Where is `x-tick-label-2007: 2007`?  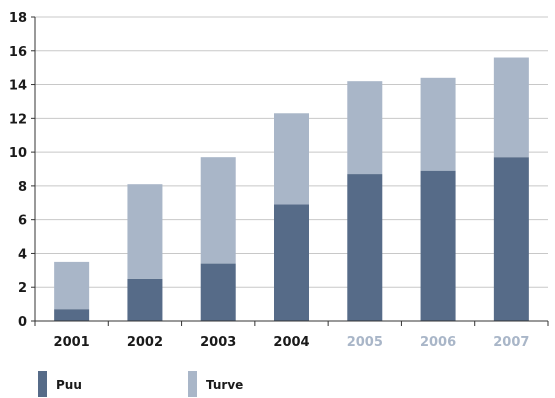
x-tick-label-2007: 2007 is located at coordinates (511, 342).